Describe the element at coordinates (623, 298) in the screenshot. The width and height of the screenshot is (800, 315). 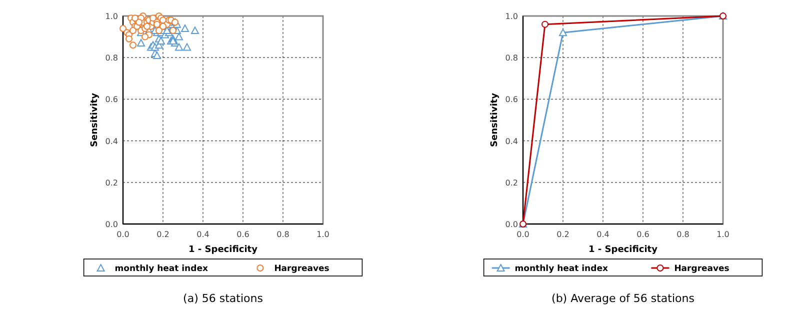
I see `text: (b) Average of 56 stations` at that location.